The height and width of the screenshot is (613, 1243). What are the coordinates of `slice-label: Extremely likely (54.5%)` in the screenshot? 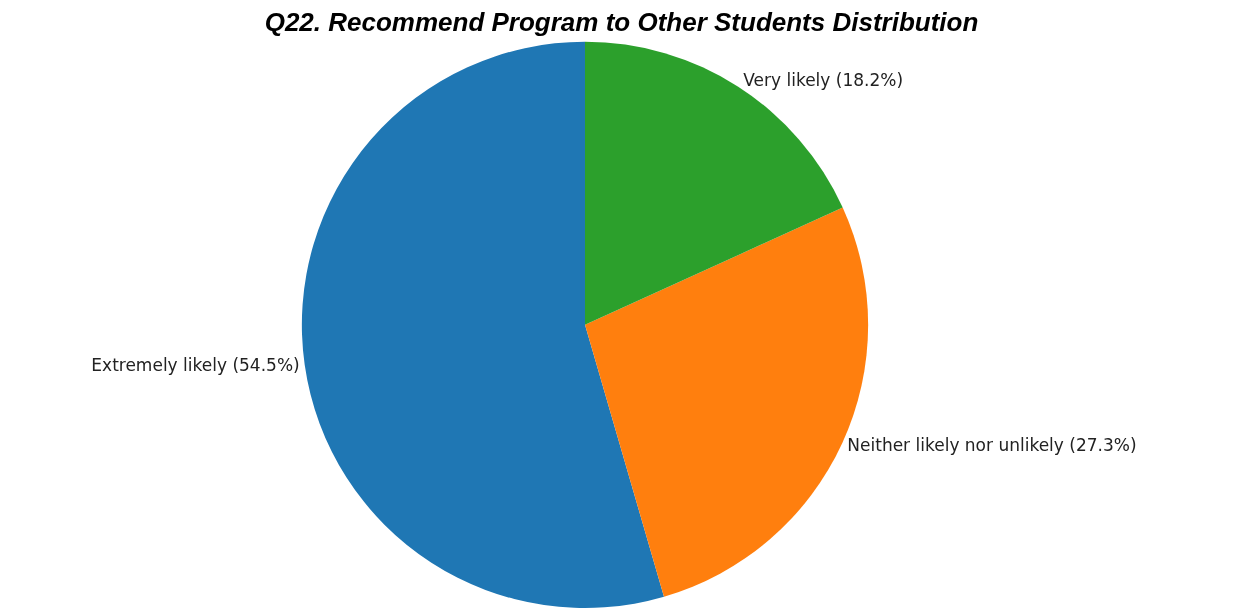 It's located at (195, 364).